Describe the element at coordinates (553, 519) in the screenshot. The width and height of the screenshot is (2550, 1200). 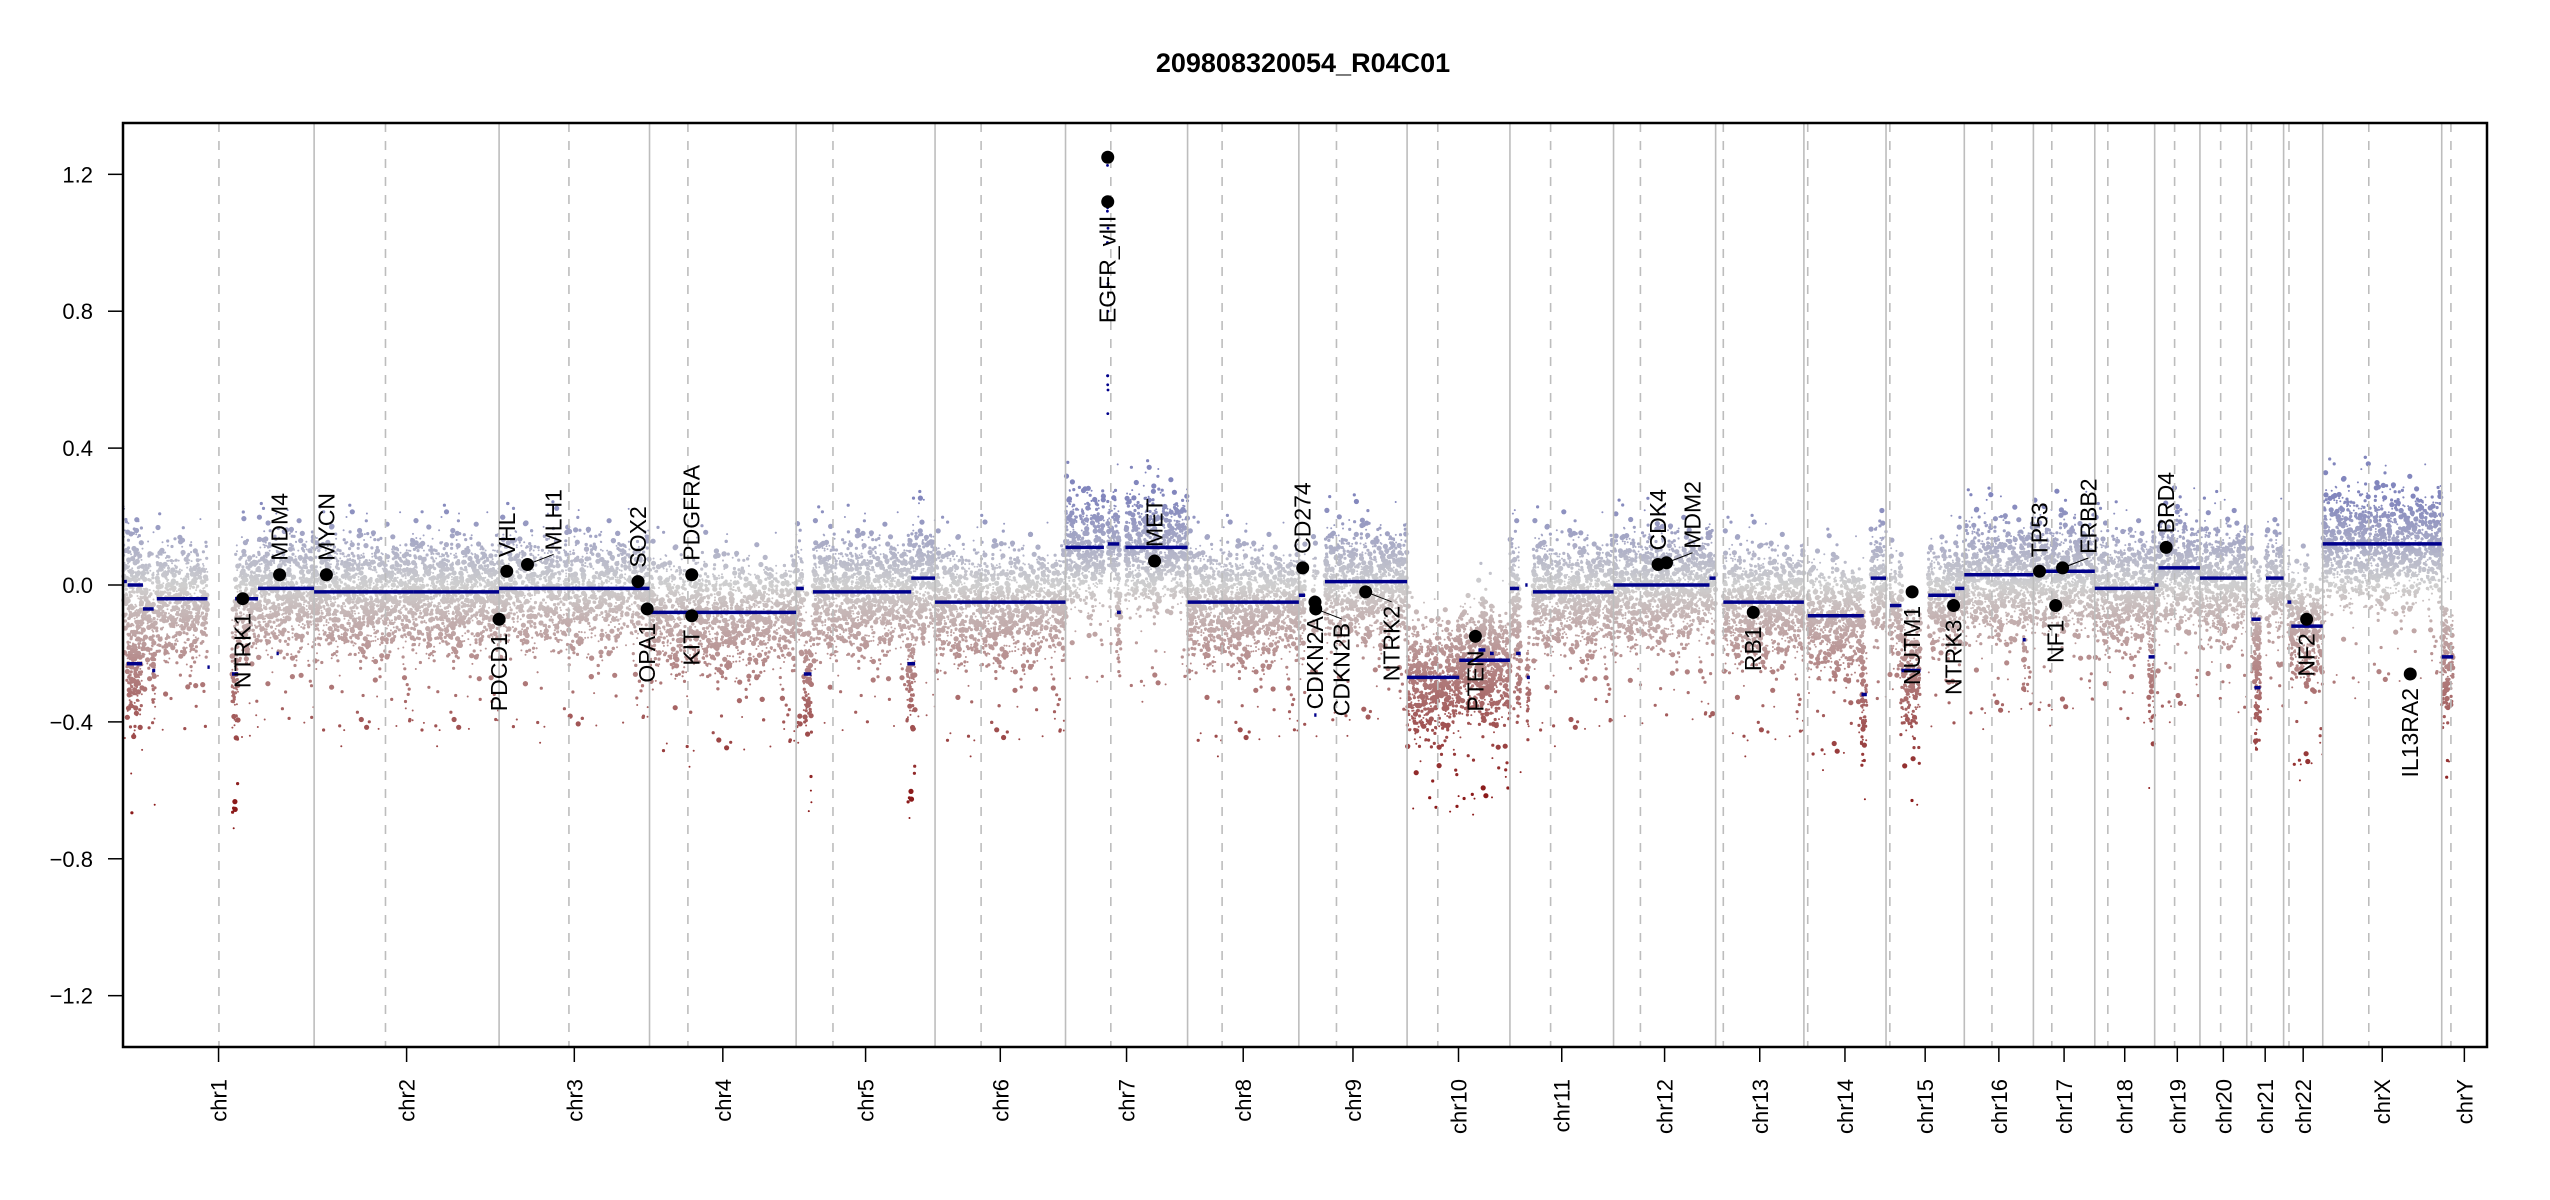
I see `gene-label-mlh1: MLH1` at that location.